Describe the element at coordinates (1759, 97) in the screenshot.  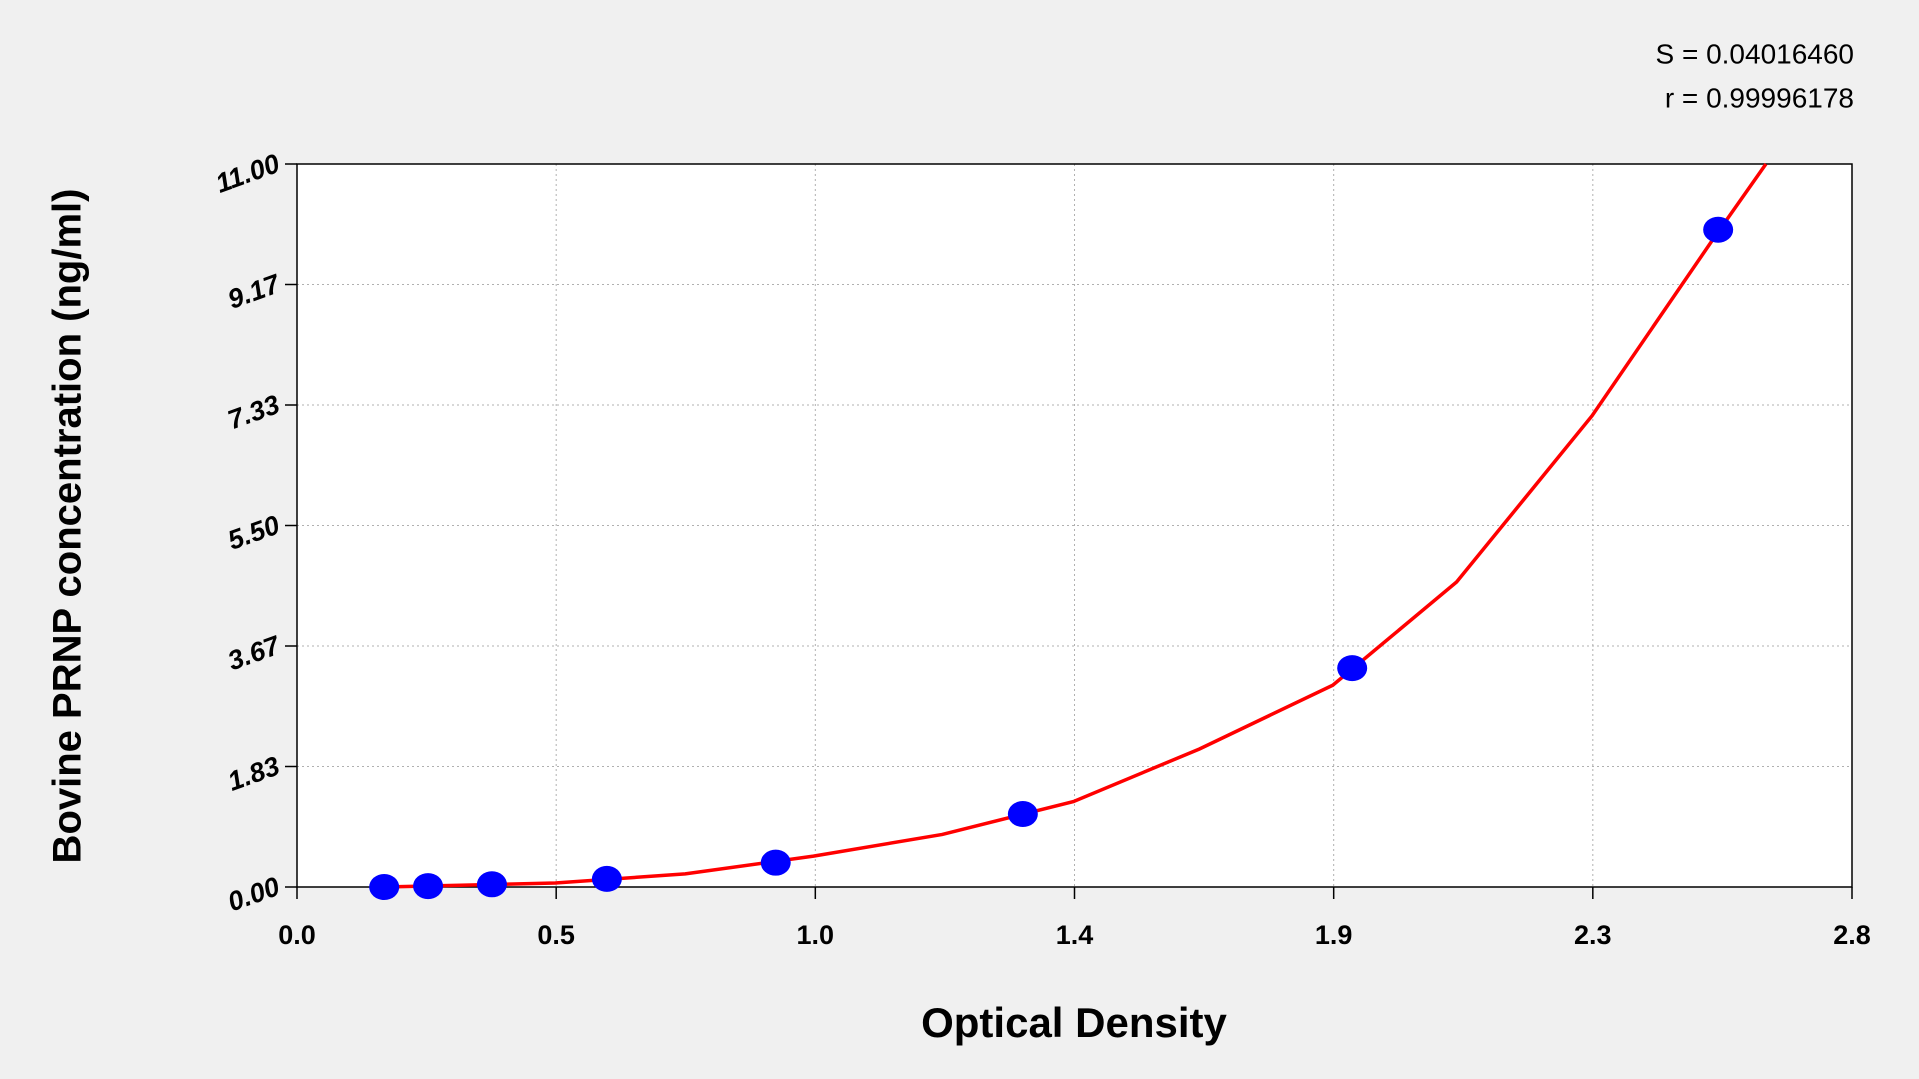
I see `stat-r: r = 0.99996178` at that location.